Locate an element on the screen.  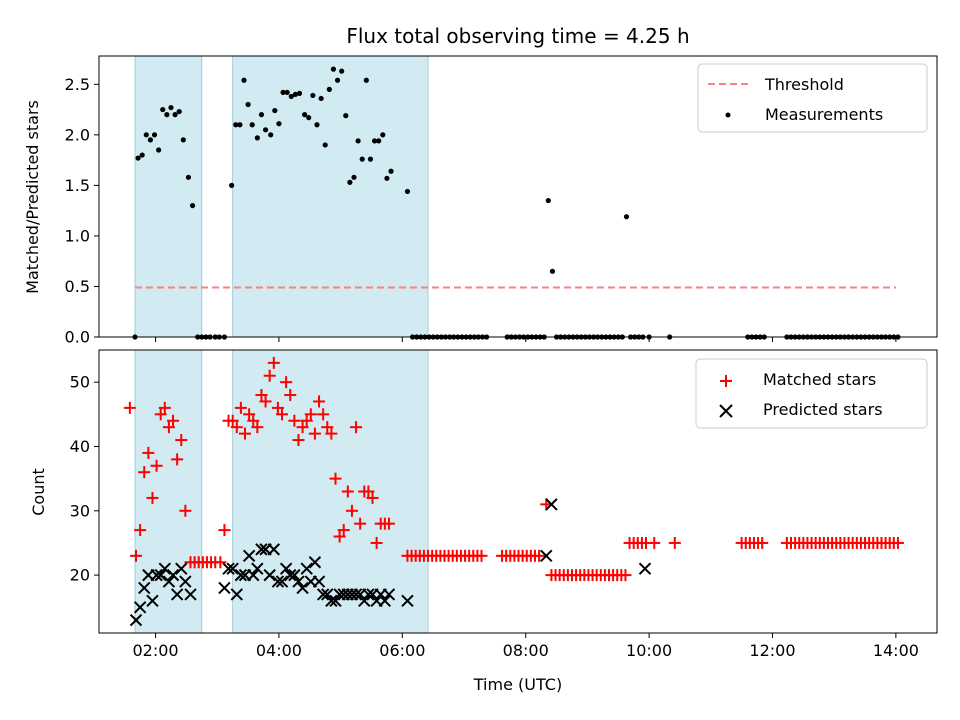
x-axis-label: Time (UTC) is located at coordinates (517, 684).